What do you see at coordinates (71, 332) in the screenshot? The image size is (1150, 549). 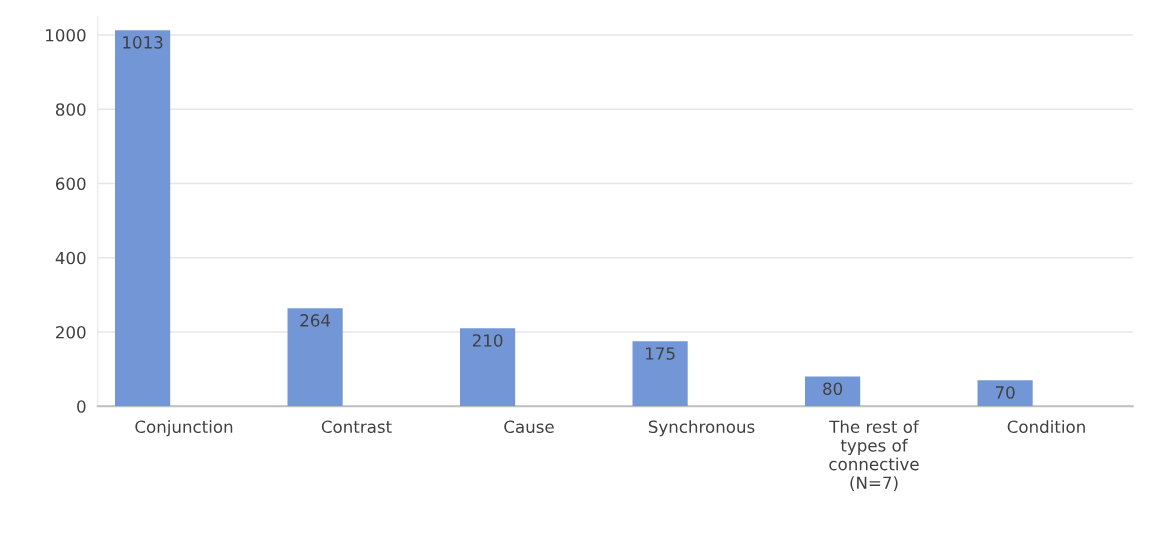 I see `y-tick-label: 200` at bounding box center [71, 332].